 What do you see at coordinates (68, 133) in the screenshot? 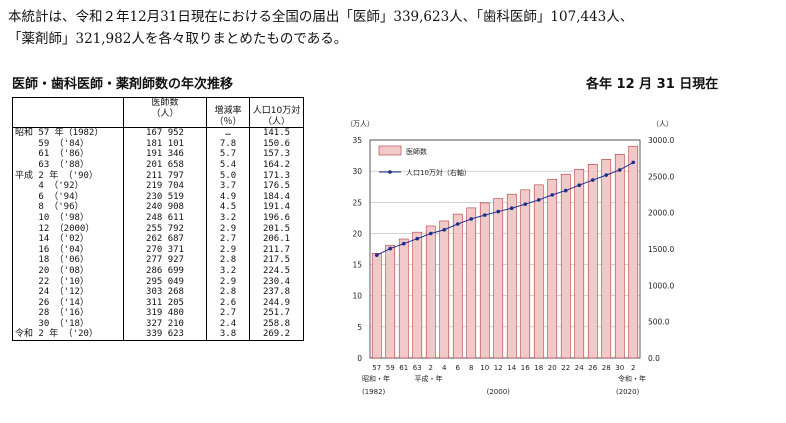
I see `row-era: 昭和 57 年（1982）` at bounding box center [68, 133].